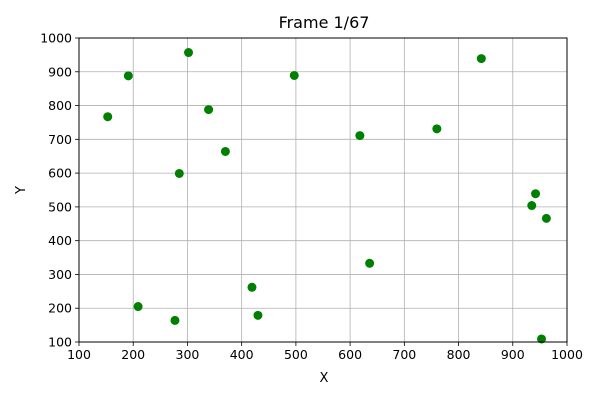  I want to click on x-tick-label: 100, so click(79, 354).